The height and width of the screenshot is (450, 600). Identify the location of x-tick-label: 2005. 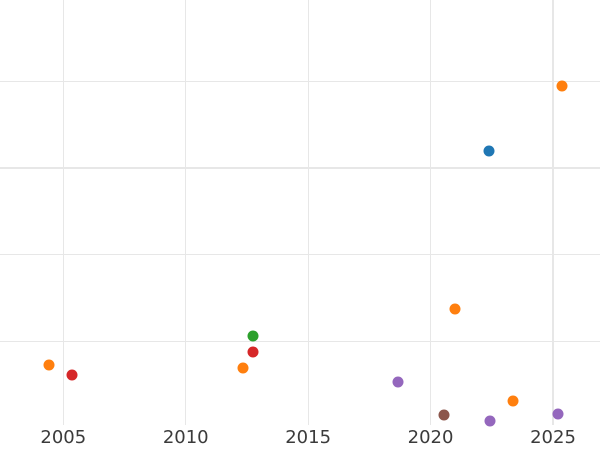
(63, 437).